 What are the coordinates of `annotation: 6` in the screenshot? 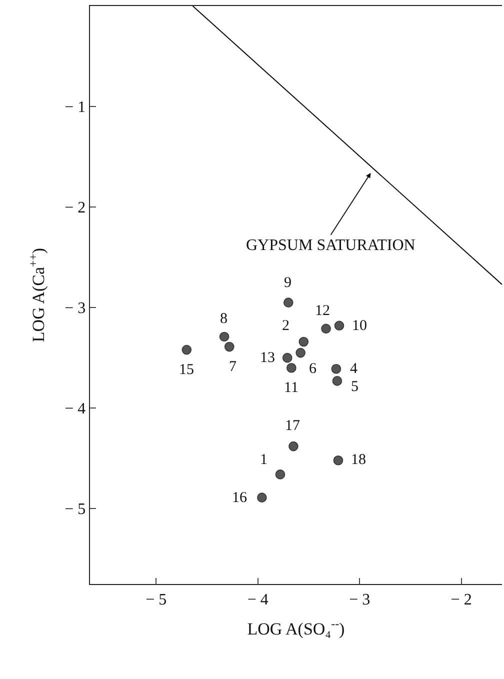 It's located at (313, 369).